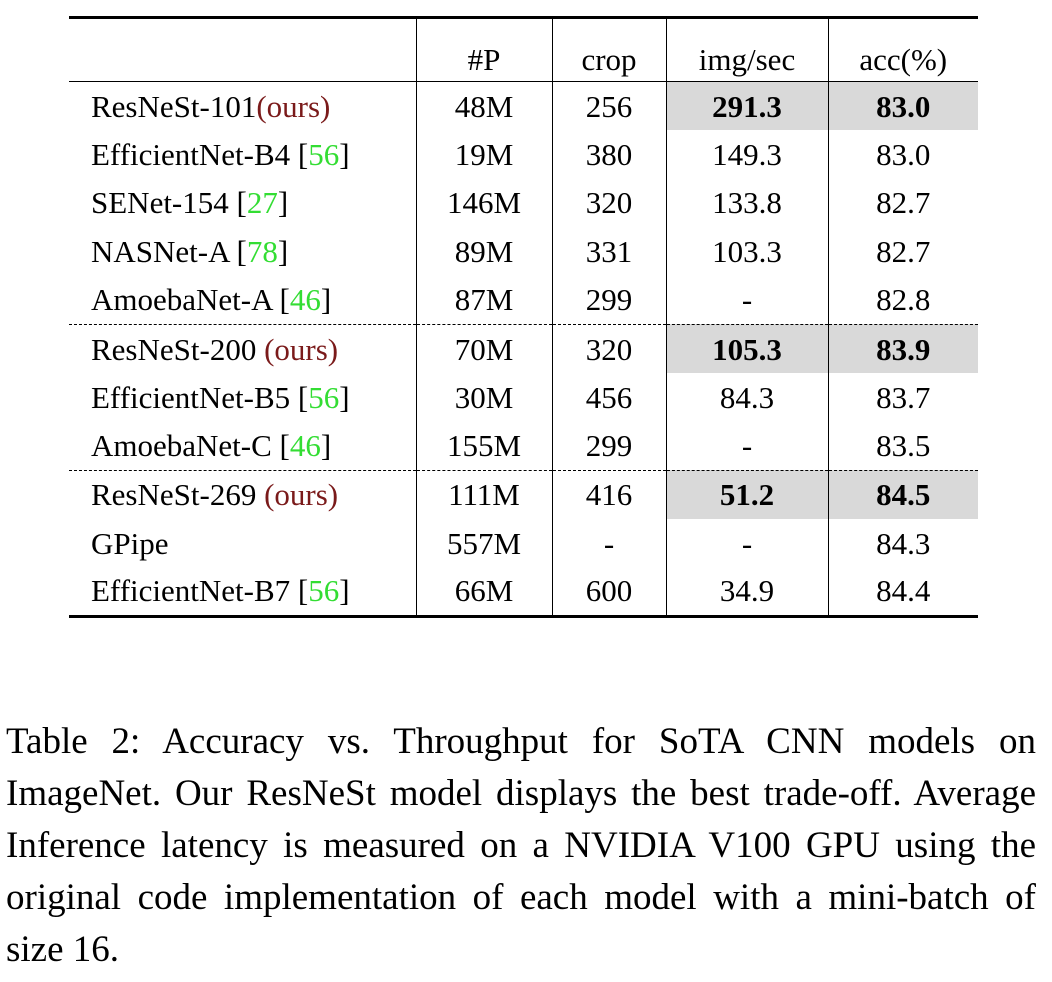  I want to click on crop-cell: 331, so click(608, 251).